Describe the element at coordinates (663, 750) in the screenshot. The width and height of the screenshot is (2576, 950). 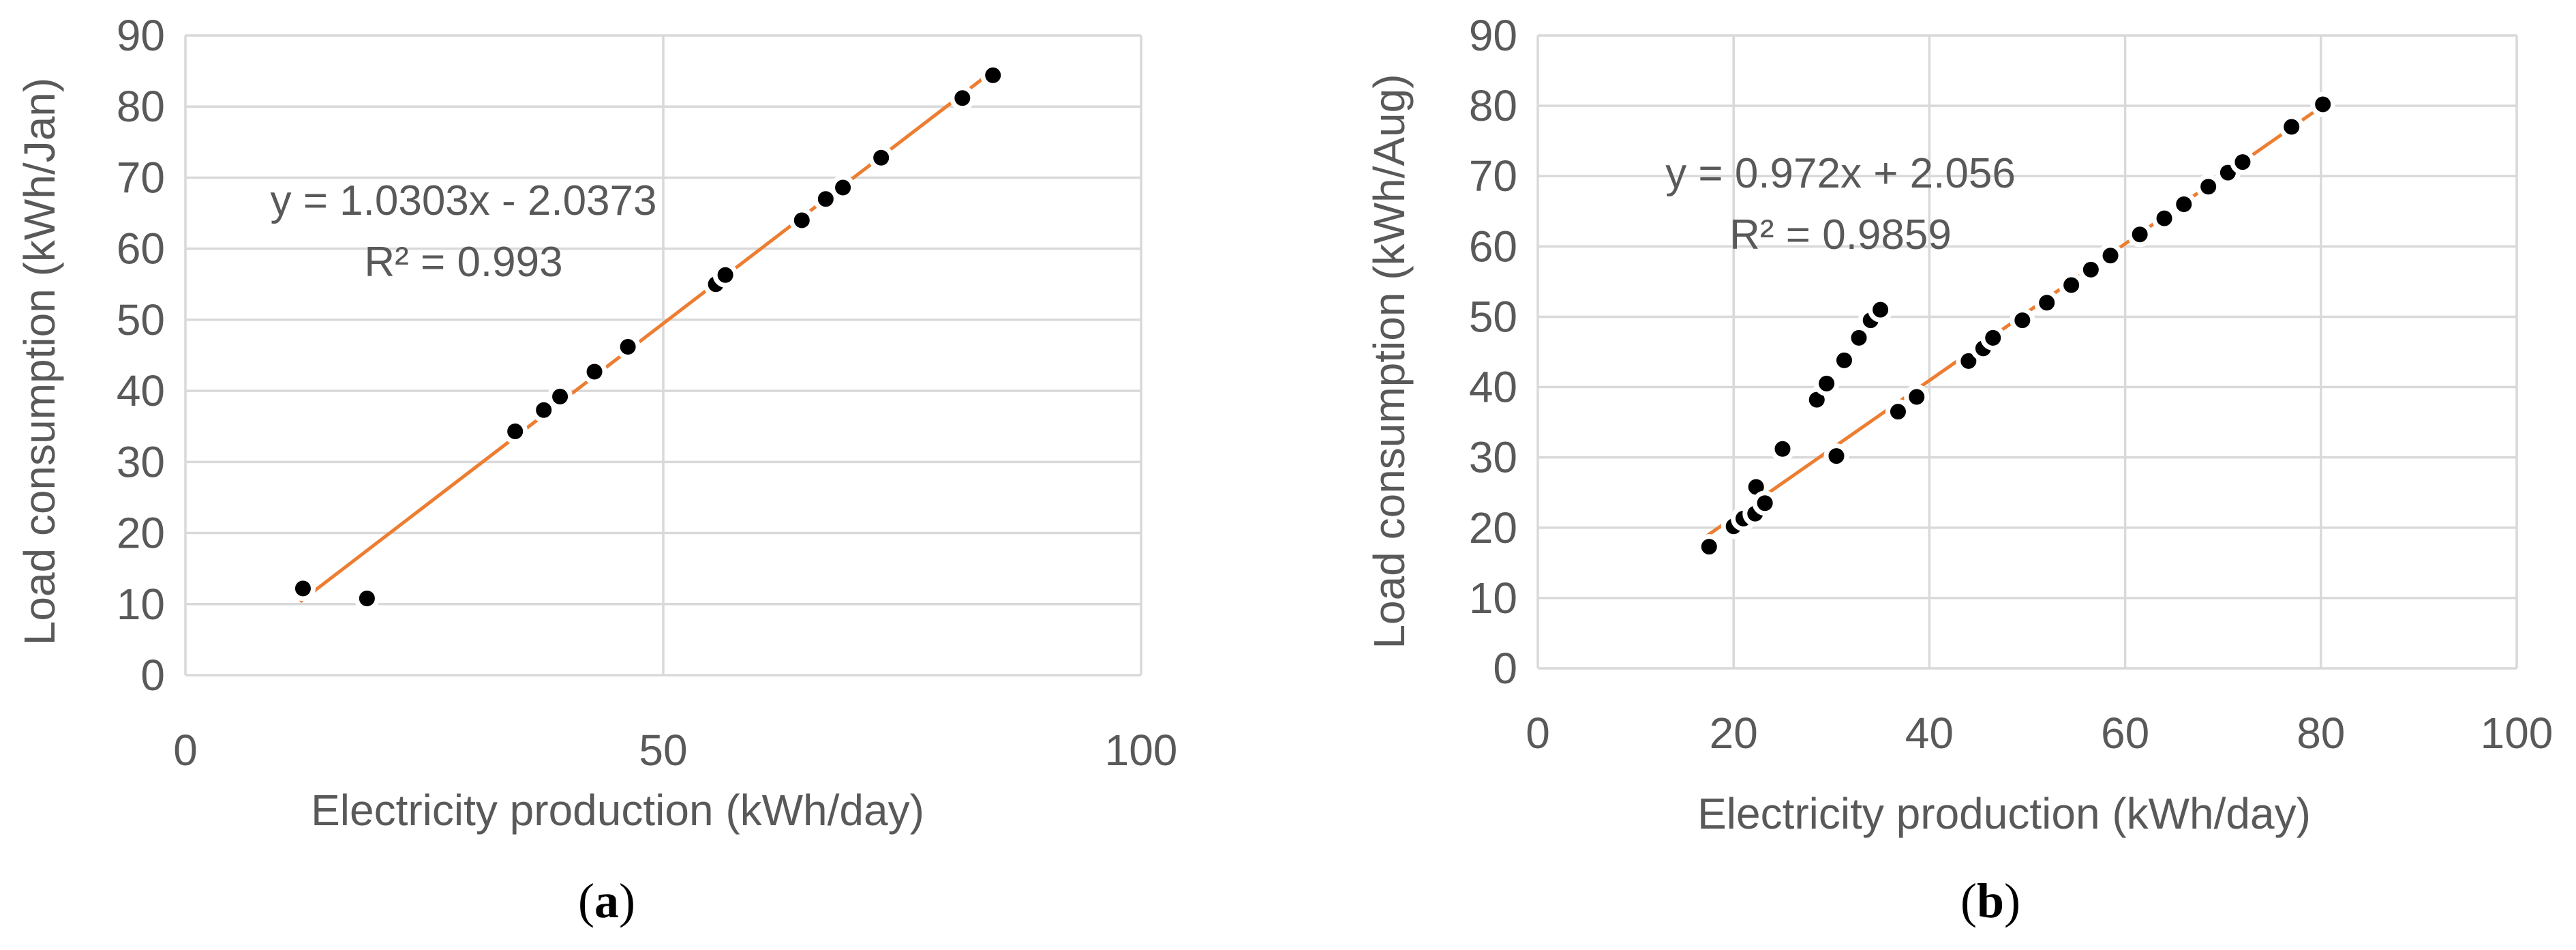
I see `x-tick-label-a: 50` at that location.